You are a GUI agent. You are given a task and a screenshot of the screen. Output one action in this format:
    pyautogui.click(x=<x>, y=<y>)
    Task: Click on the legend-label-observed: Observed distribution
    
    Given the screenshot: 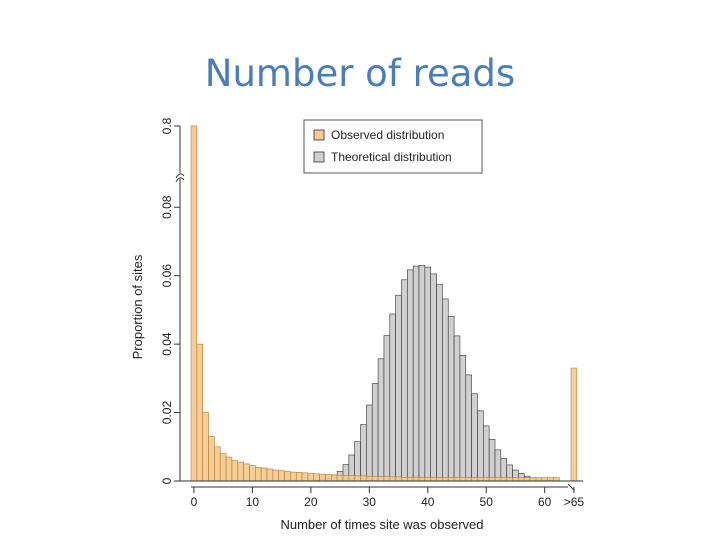 What is the action you would take?
    pyautogui.click(x=387, y=135)
    